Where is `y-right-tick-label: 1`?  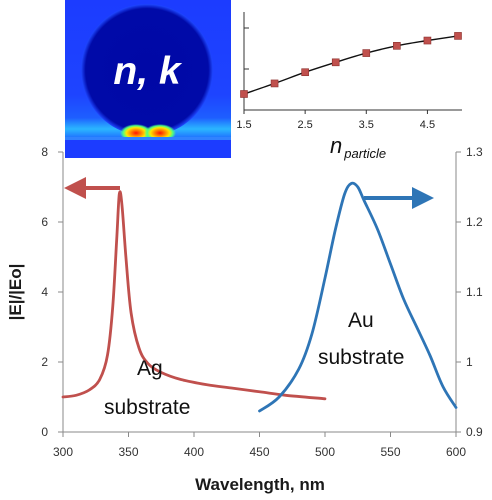 y-right-tick-label: 1 is located at coordinates (469, 362).